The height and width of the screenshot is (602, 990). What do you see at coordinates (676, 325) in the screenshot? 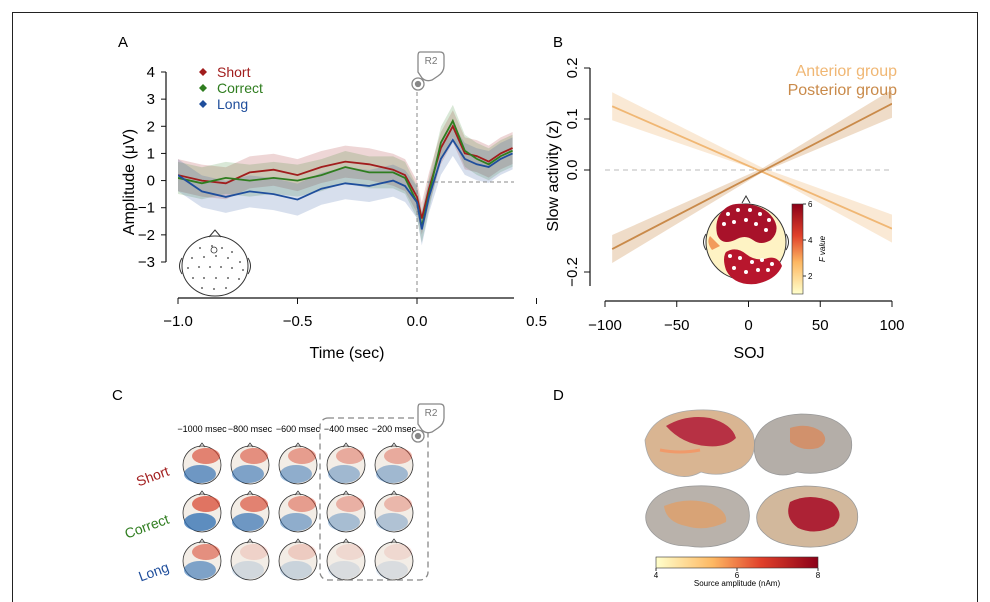
I see `panel-b-x-tick-label: −50` at bounding box center [676, 325].